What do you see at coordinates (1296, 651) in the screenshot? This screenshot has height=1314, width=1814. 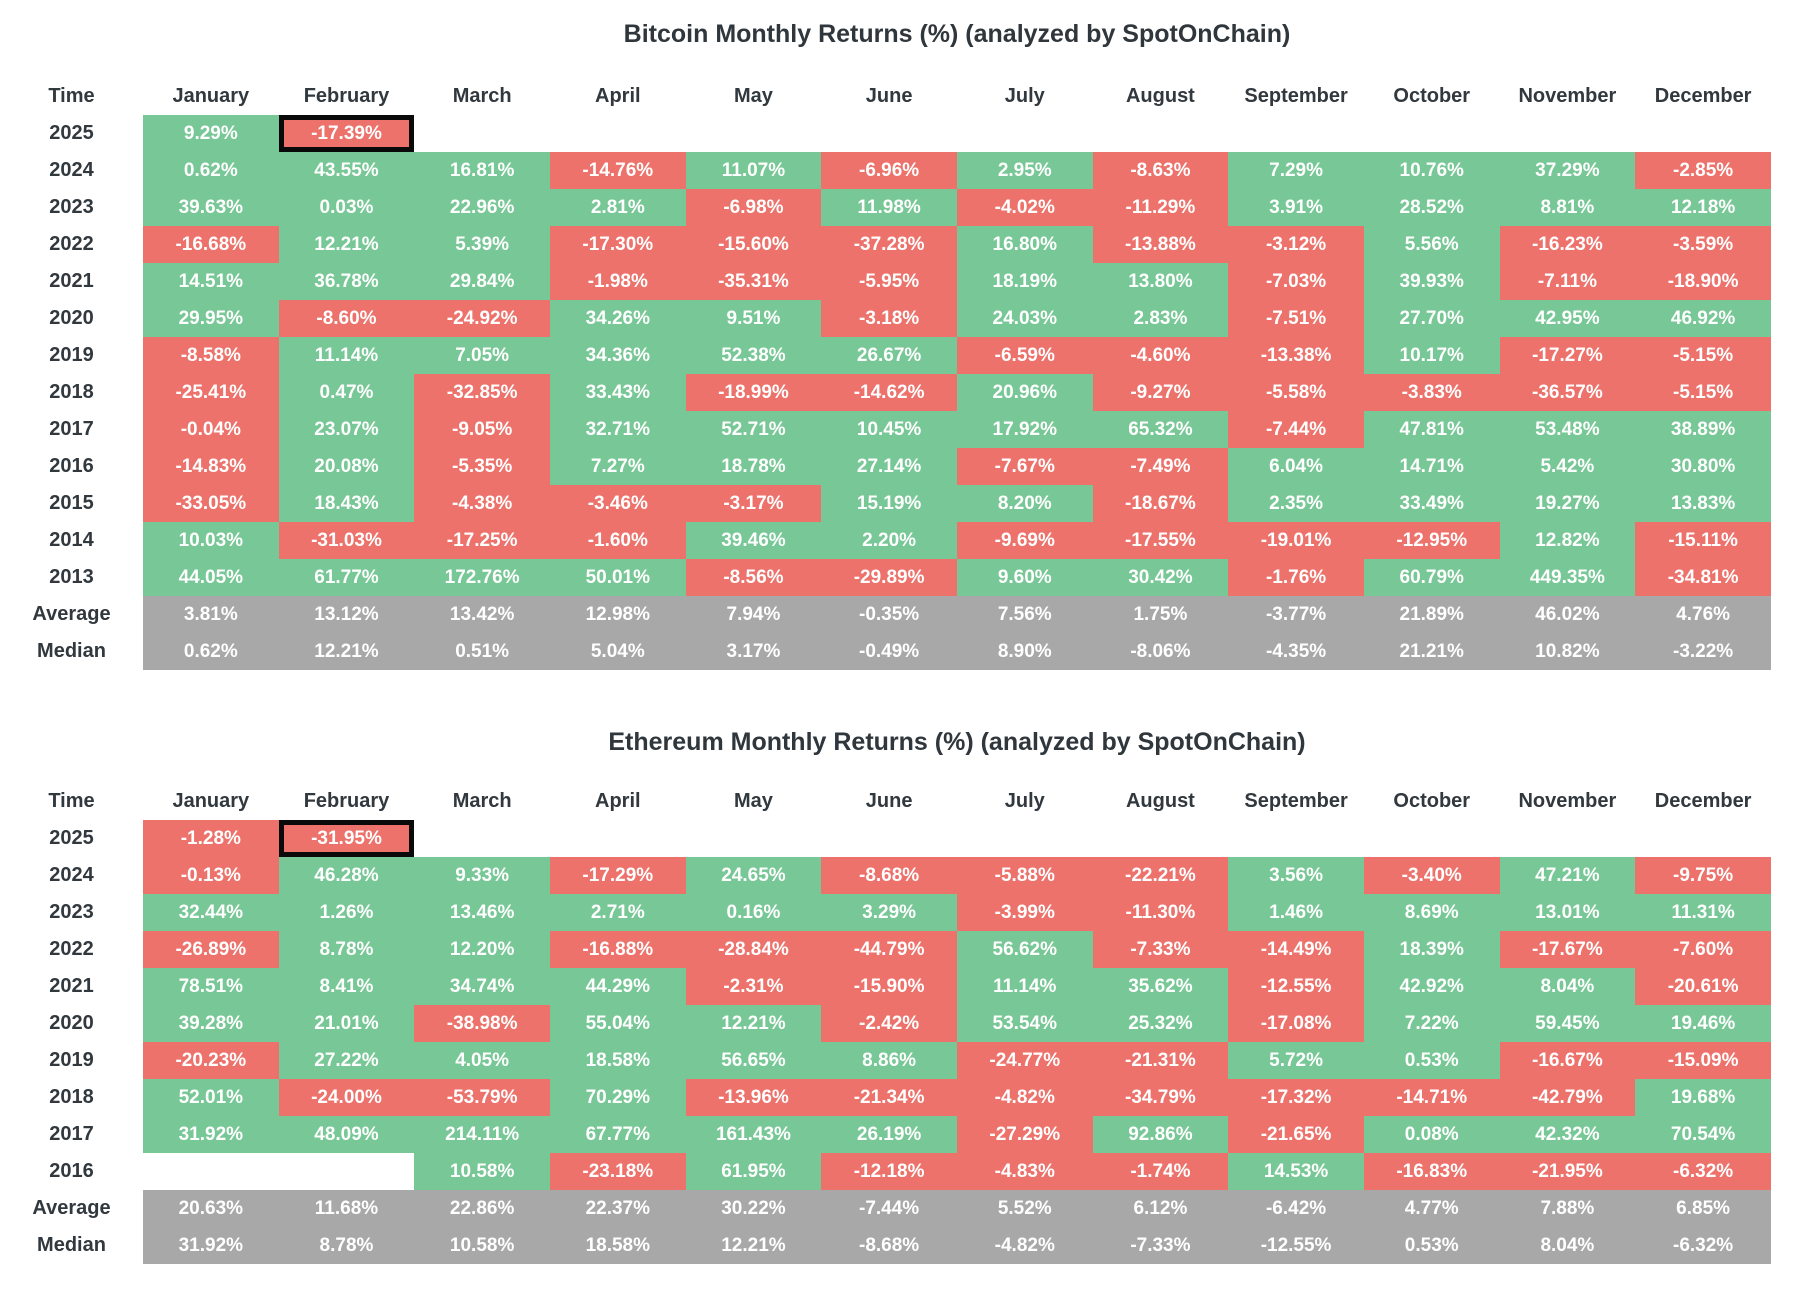 I see `return-cell: -4.35%` at bounding box center [1296, 651].